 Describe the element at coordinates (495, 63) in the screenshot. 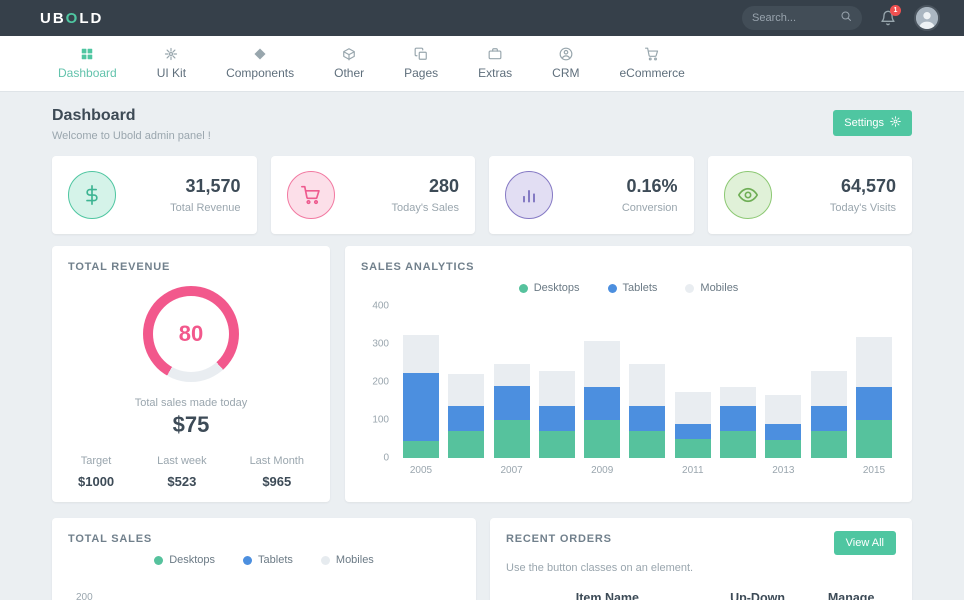

I see `menu-item-extras: Extras` at that location.